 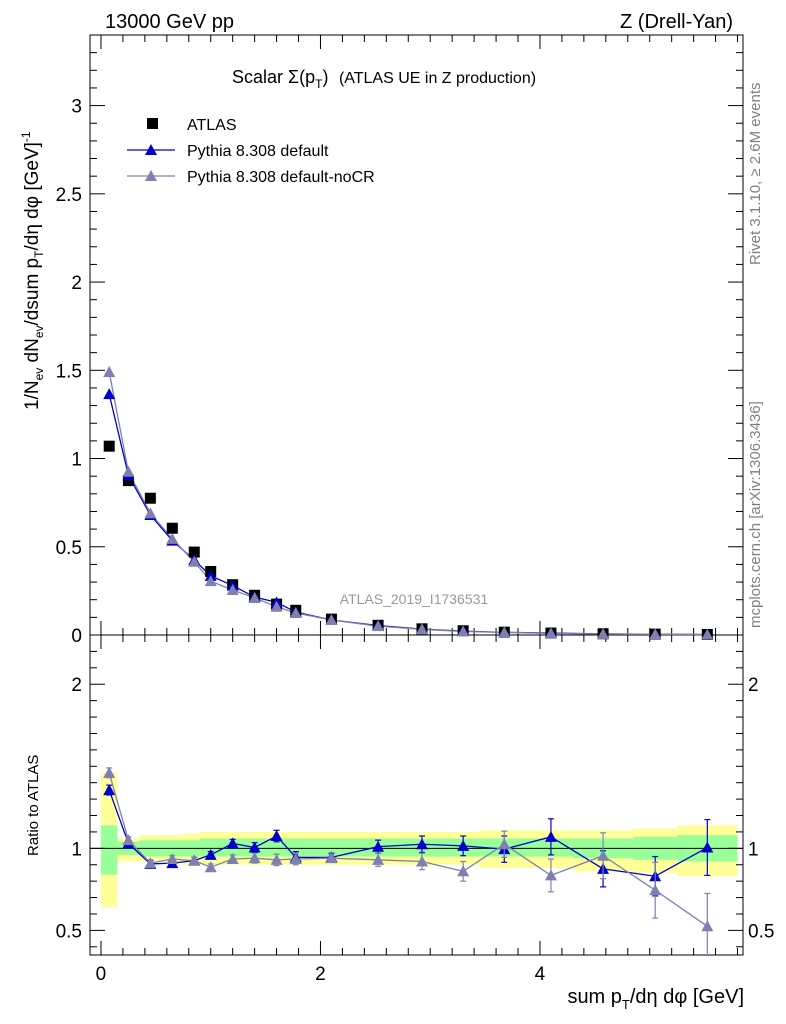 I want to click on y-tick-label: 1, so click(x=76, y=460).